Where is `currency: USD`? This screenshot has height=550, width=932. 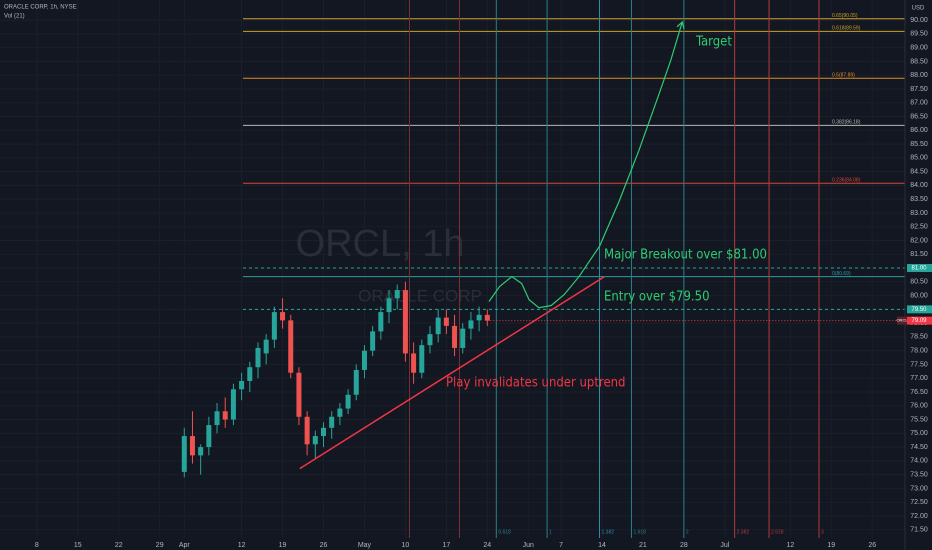
currency: USD is located at coordinates (918, 9).